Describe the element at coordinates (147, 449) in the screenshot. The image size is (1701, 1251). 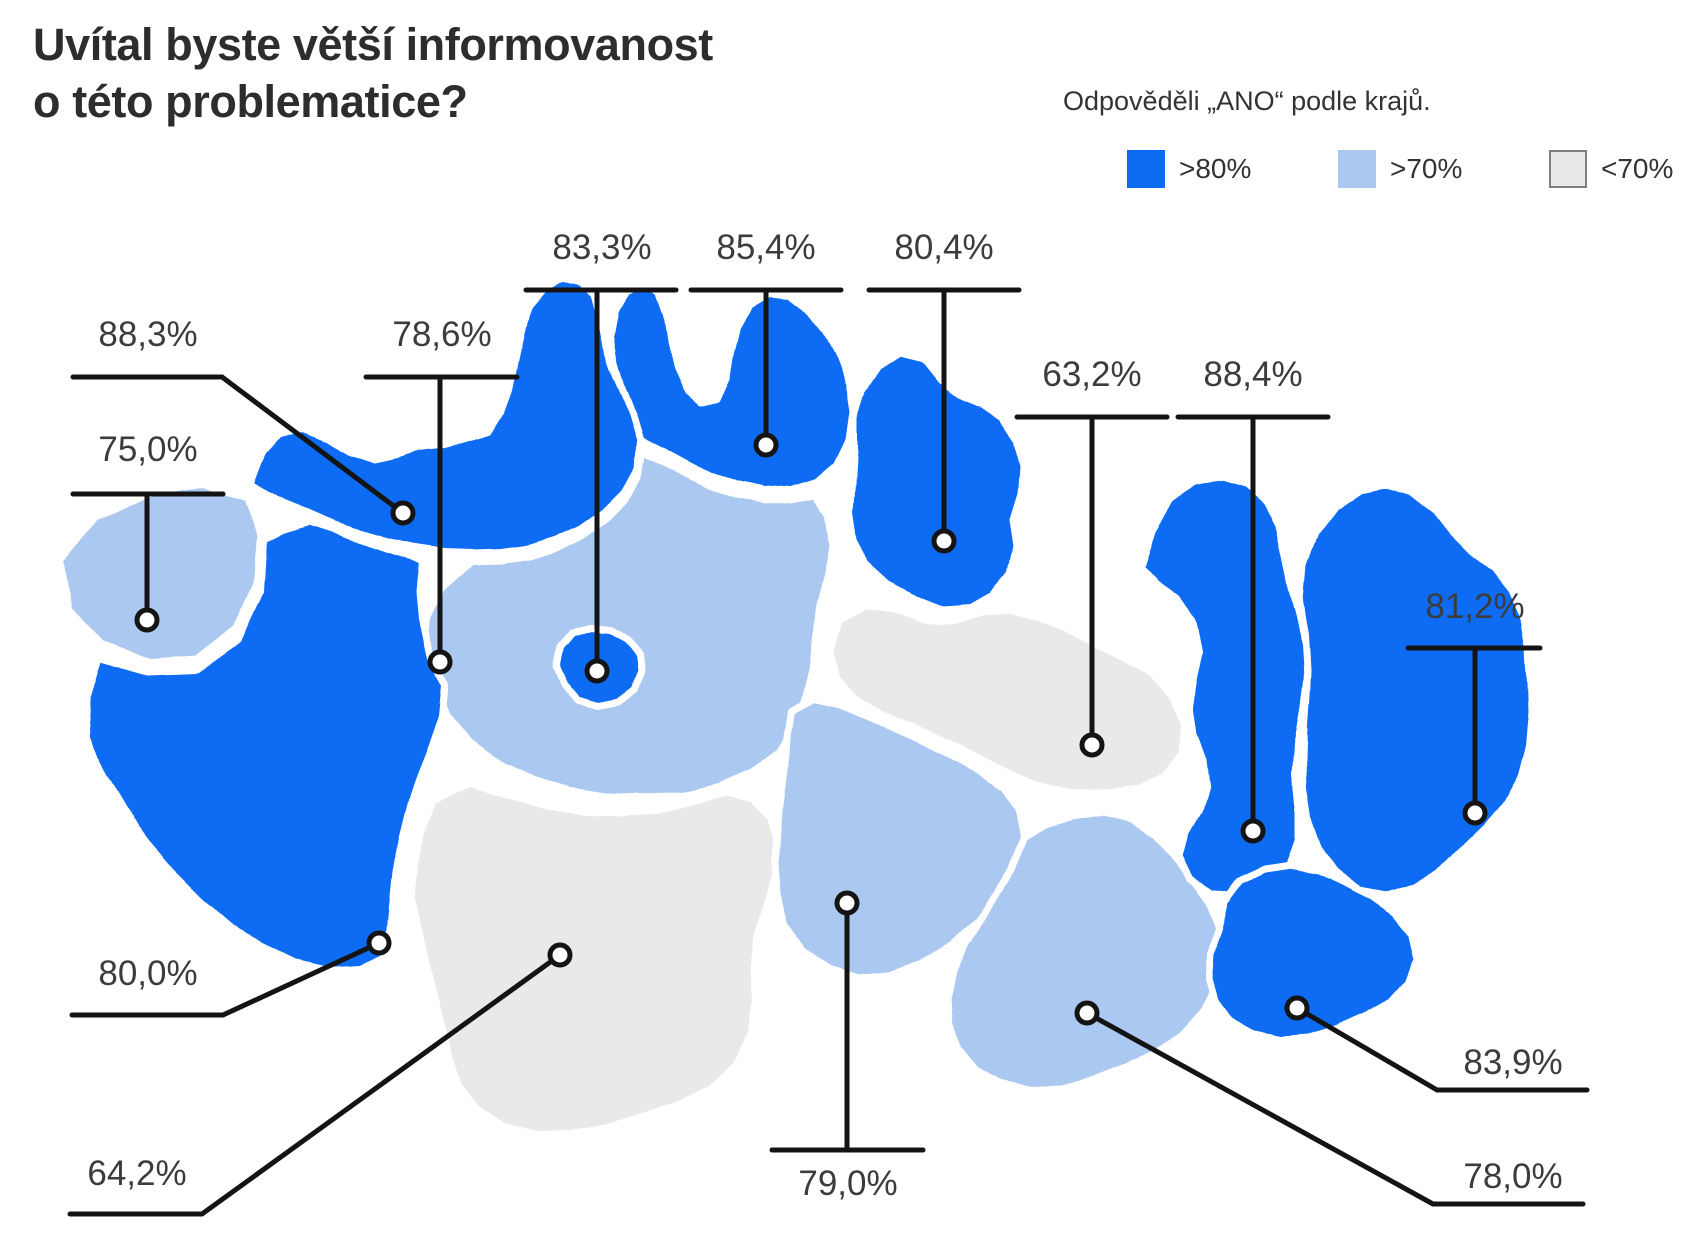
I see `value-label: 75,0%` at that location.